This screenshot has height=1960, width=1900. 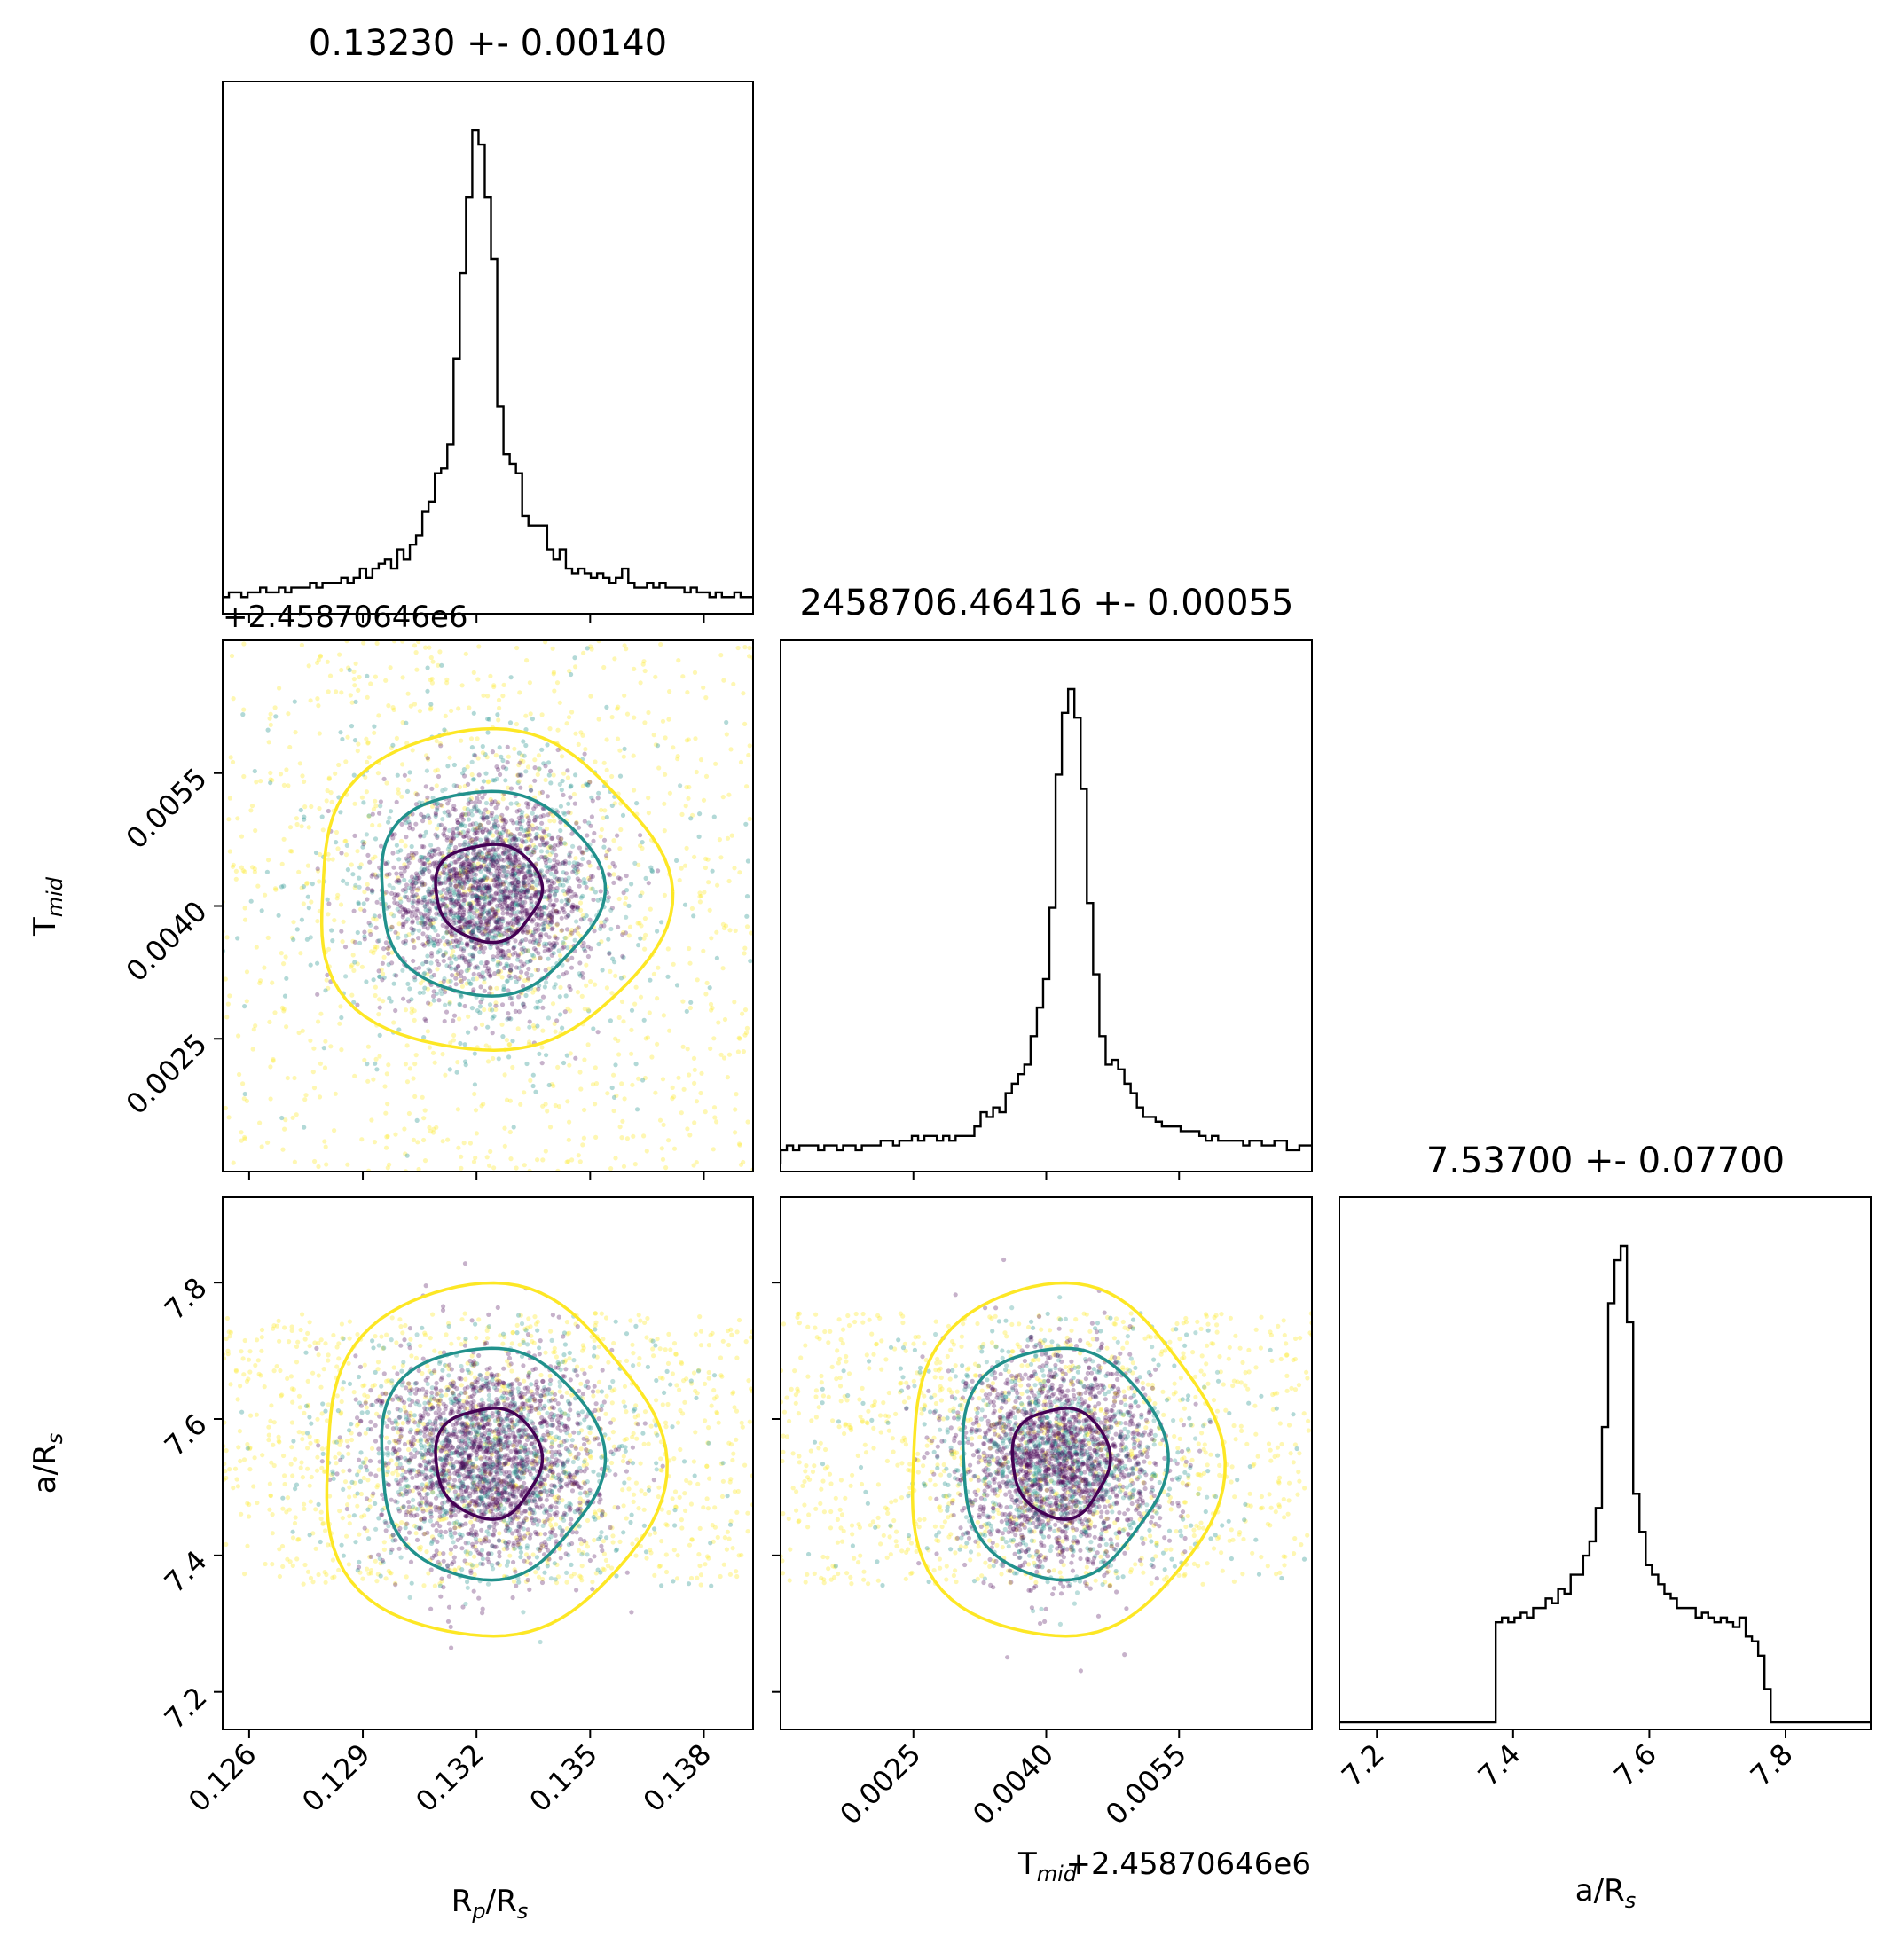 What do you see at coordinates (488, 43) in the screenshot?
I see `title-rp: 0.13230 +- 0.00140` at bounding box center [488, 43].